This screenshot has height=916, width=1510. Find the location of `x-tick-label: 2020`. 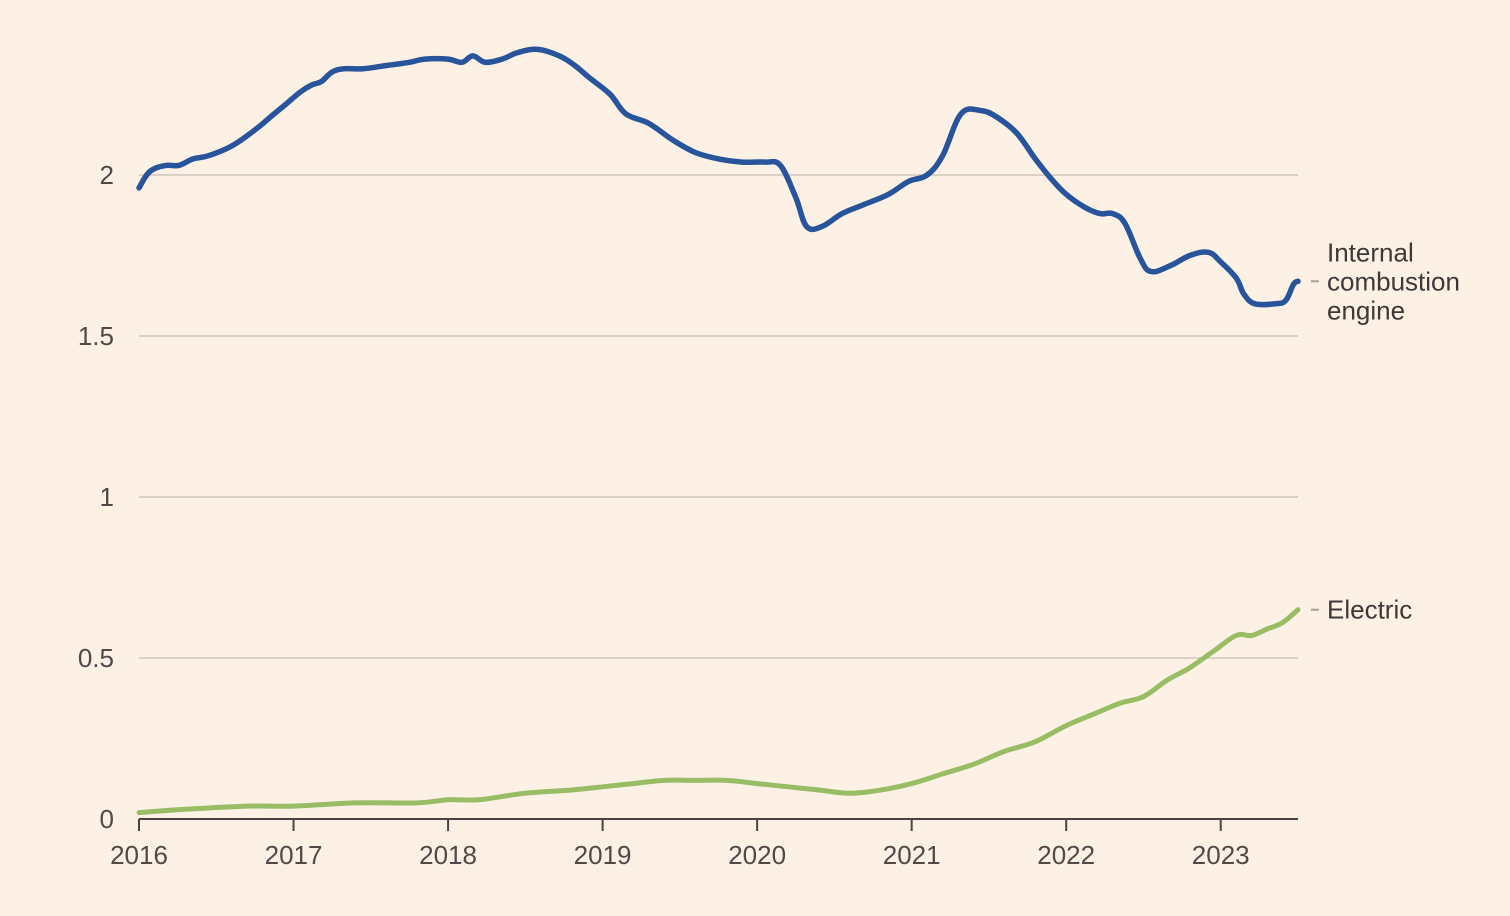

x-tick-label: 2020 is located at coordinates (757, 855).